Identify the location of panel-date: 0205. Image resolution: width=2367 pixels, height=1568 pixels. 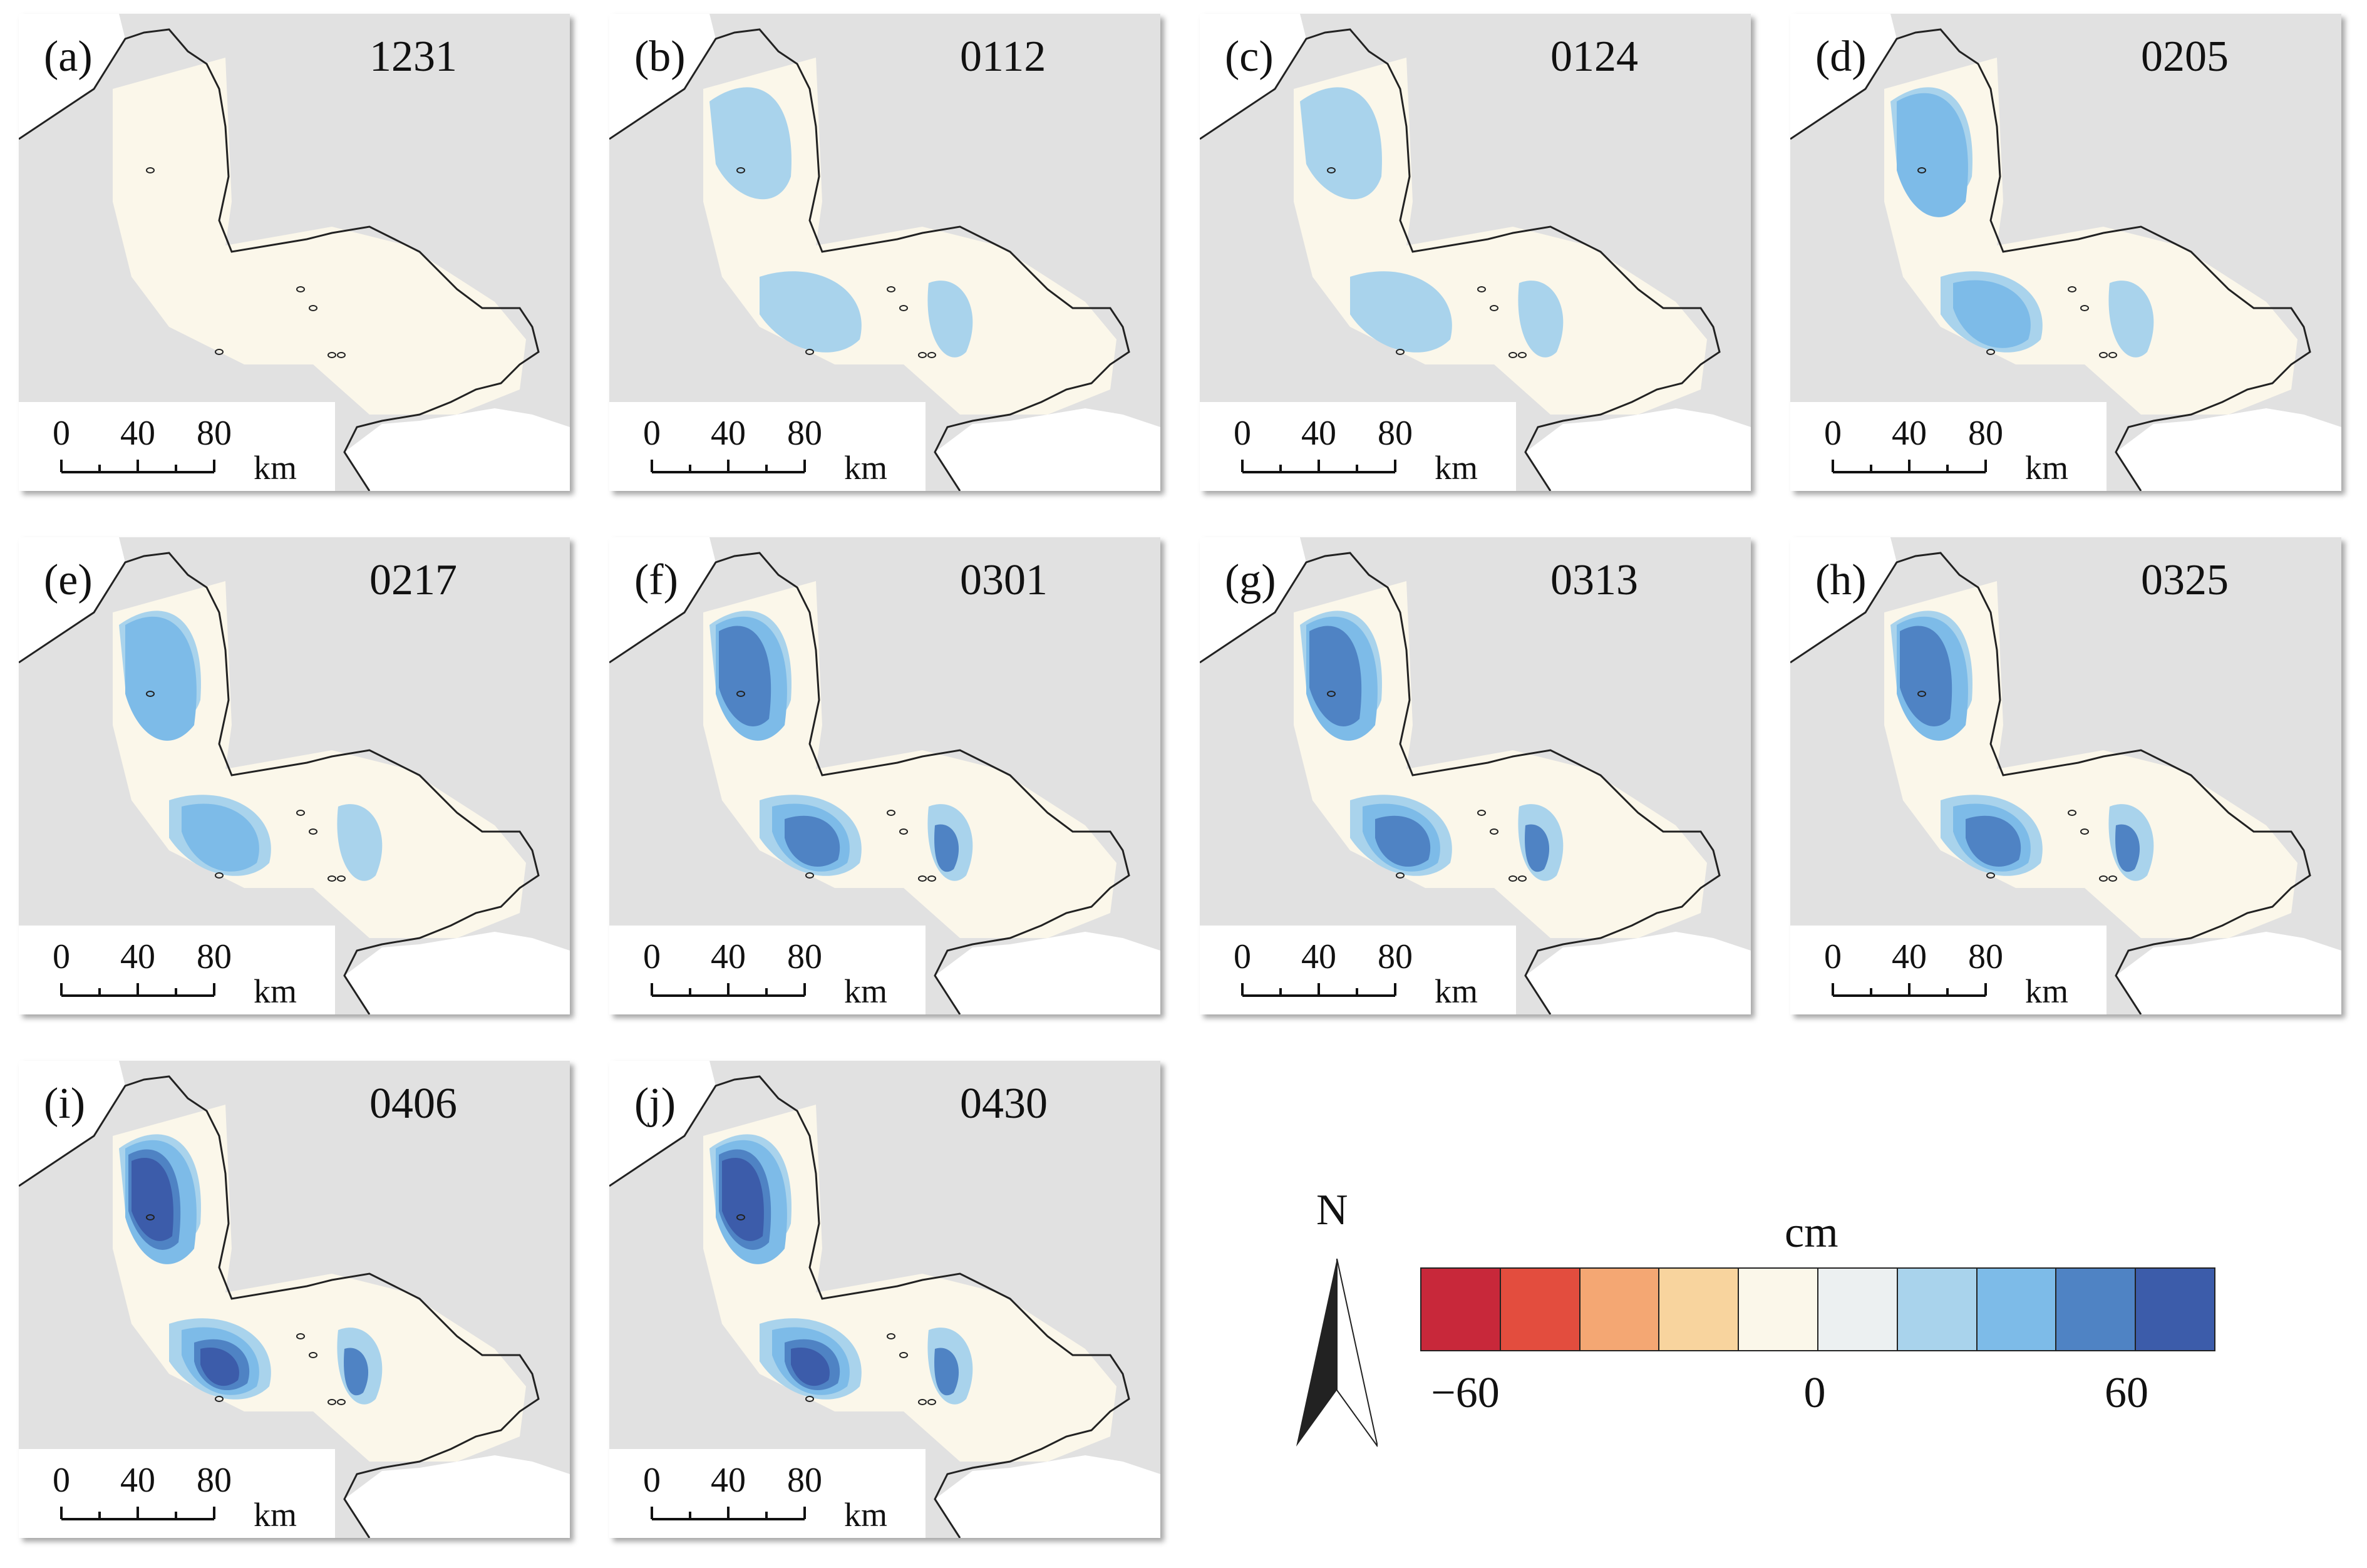
(2185, 57).